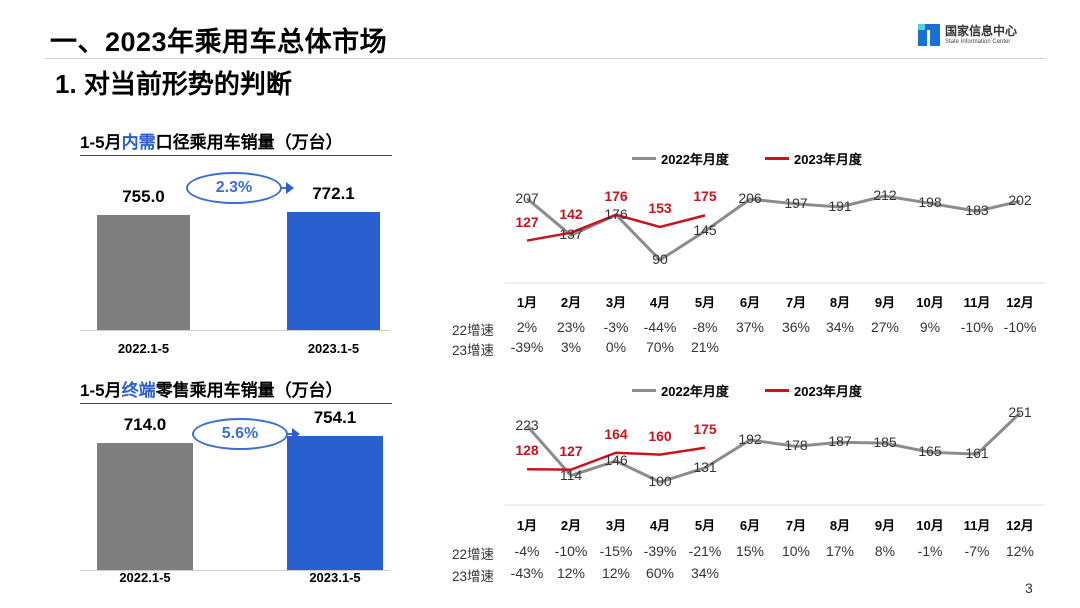 The height and width of the screenshot is (608, 1080). I want to click on legend-text: 2022年月度, so click(695, 159).